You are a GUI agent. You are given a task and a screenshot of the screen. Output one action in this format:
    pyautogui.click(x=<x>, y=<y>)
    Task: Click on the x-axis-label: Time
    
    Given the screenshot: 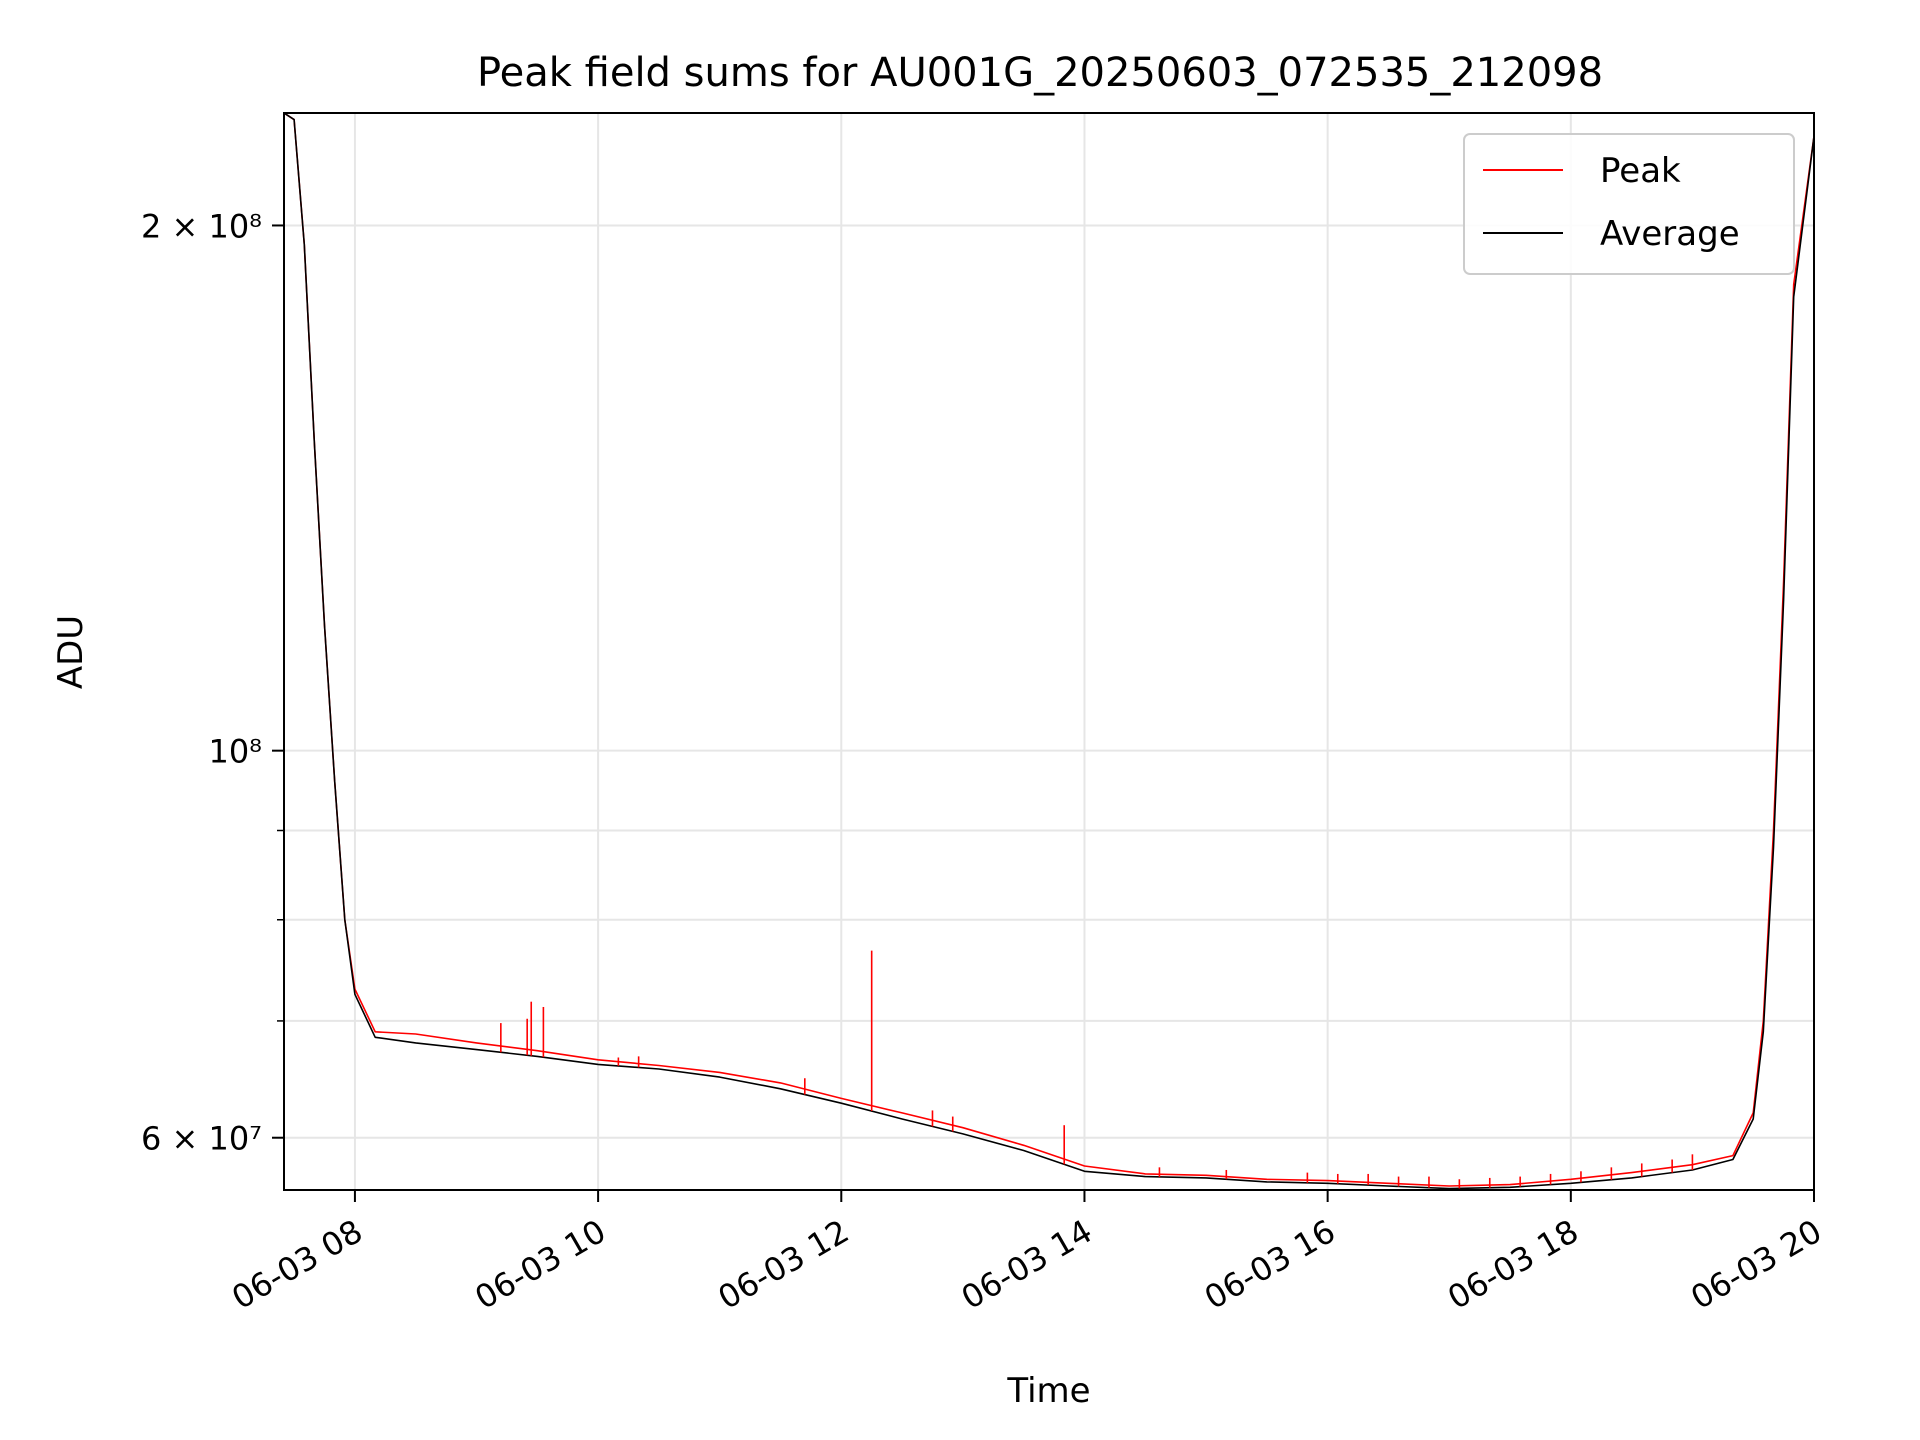 What is the action you would take?
    pyautogui.click(x=1048, y=1391)
    